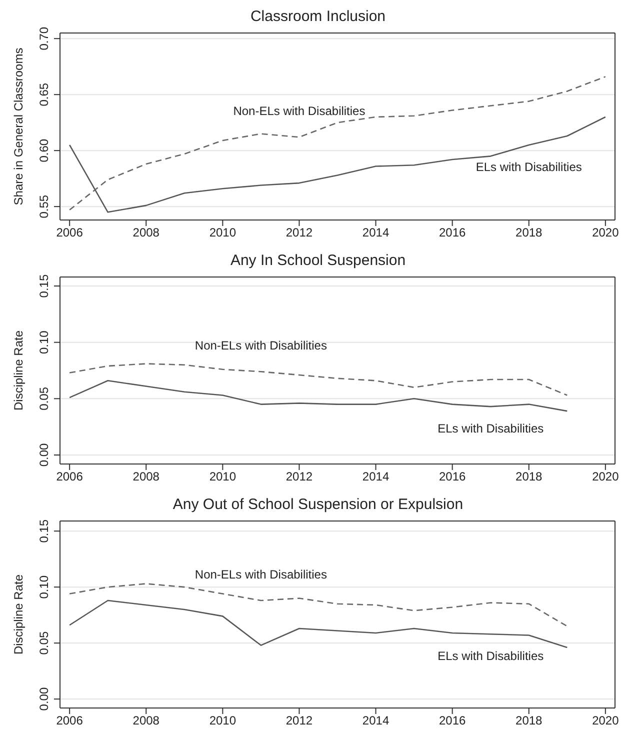 The height and width of the screenshot is (755, 636). Describe the element at coordinates (44, 206) in the screenshot. I see `y-tick-label: 0.55` at that location.